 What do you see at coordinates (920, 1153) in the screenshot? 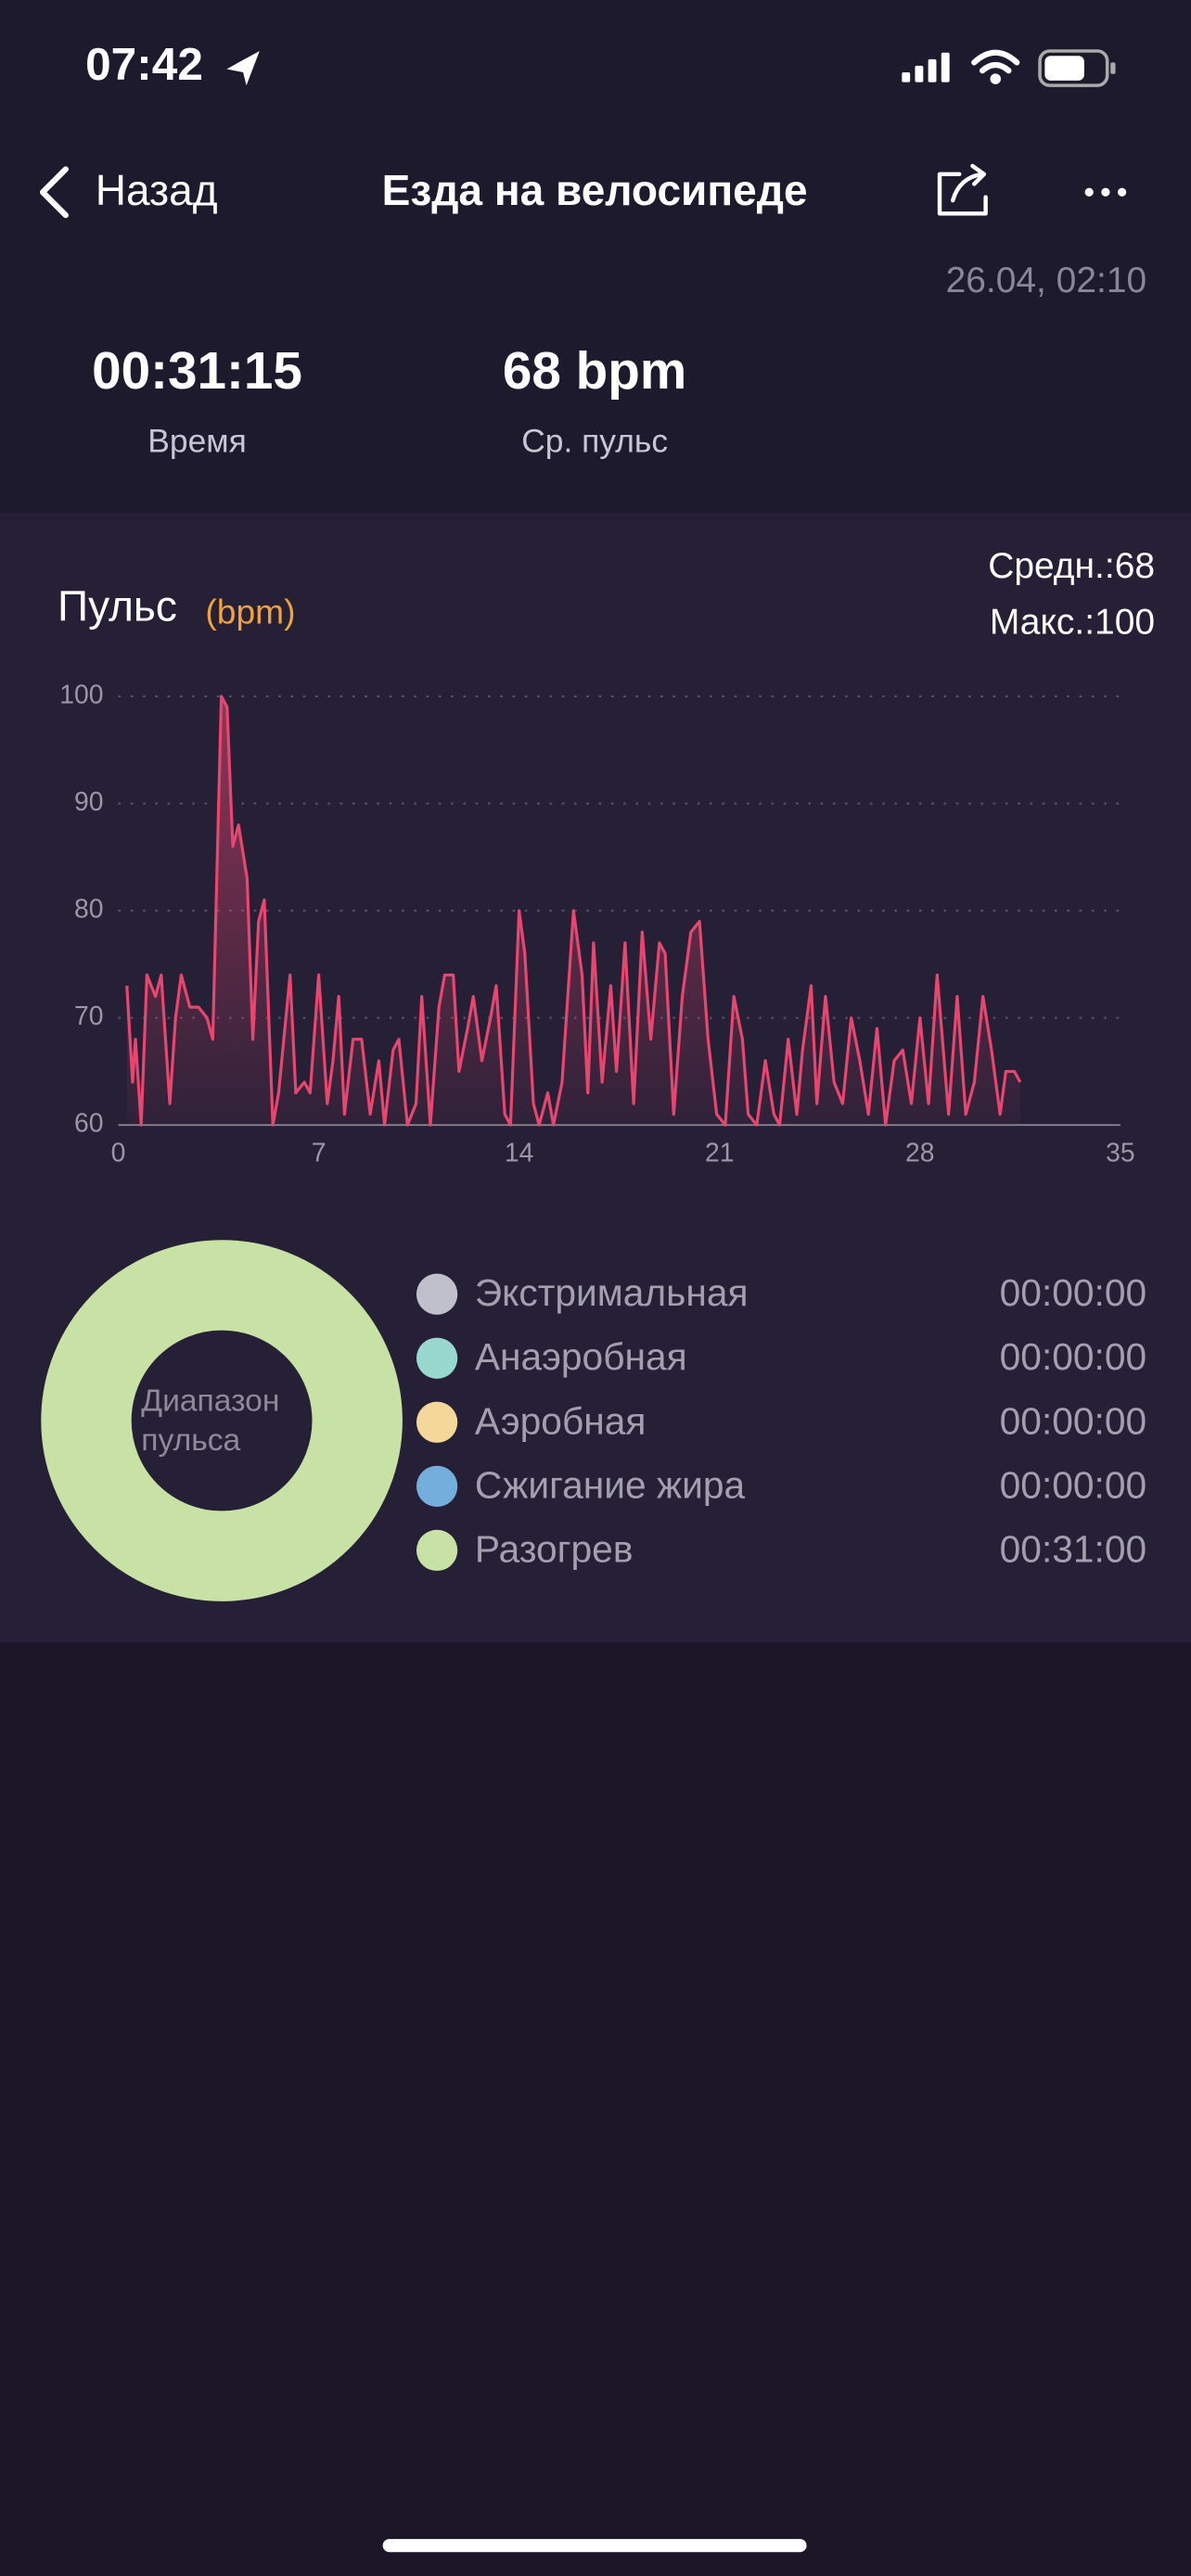
I see `x-tick-label: 28` at bounding box center [920, 1153].